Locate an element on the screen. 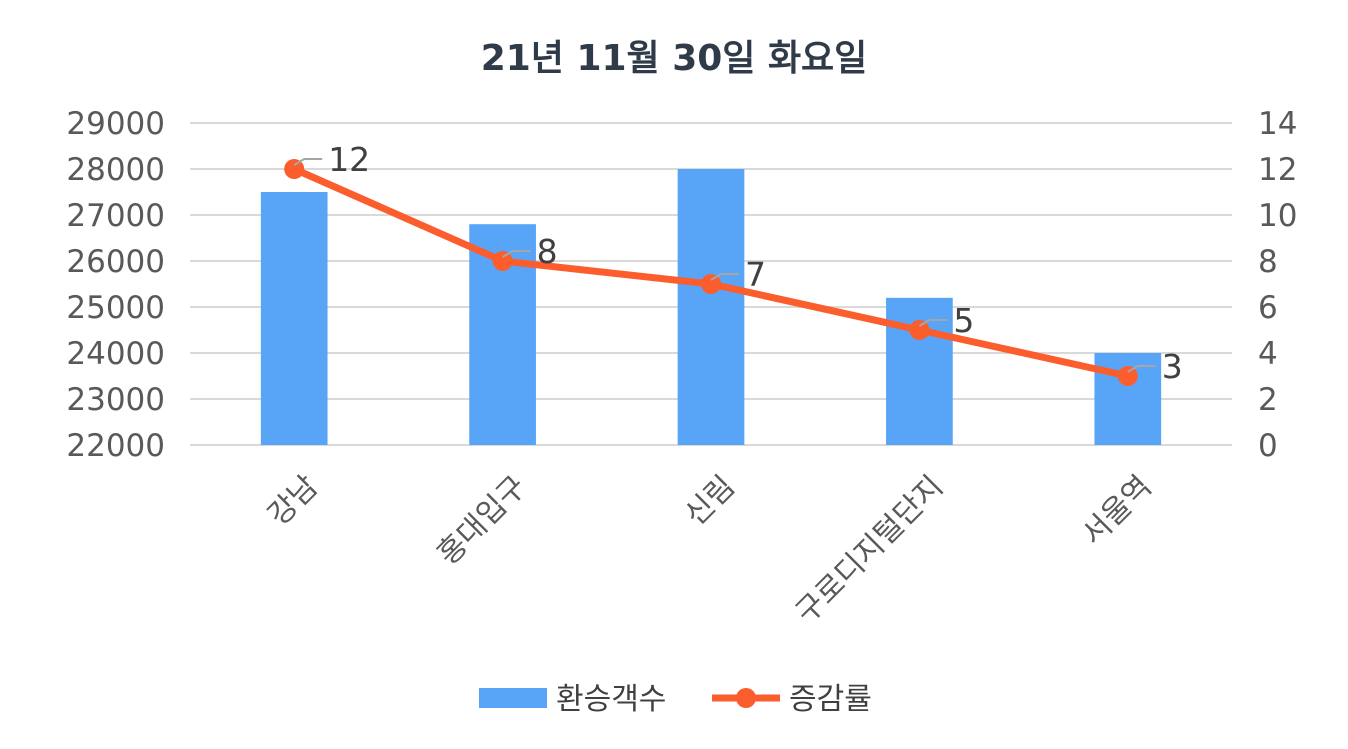  right-tick-label: 4 is located at coordinates (1268, 354).